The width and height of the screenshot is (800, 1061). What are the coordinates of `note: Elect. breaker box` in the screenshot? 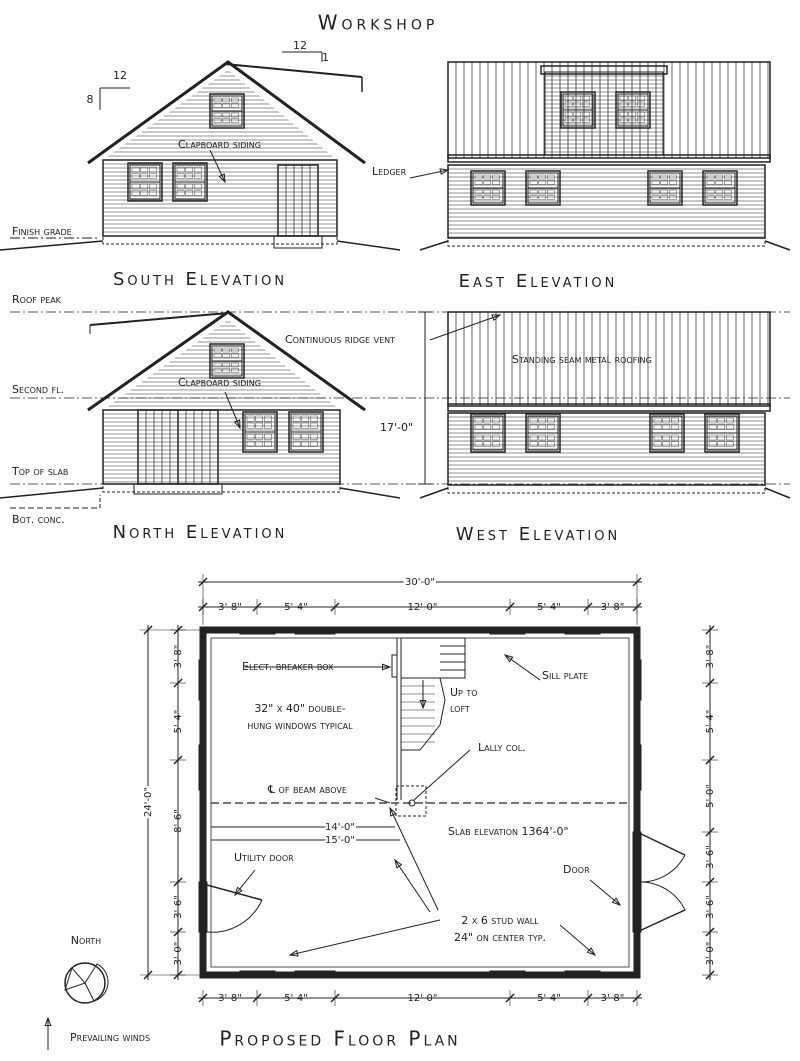 It's located at (288, 666).